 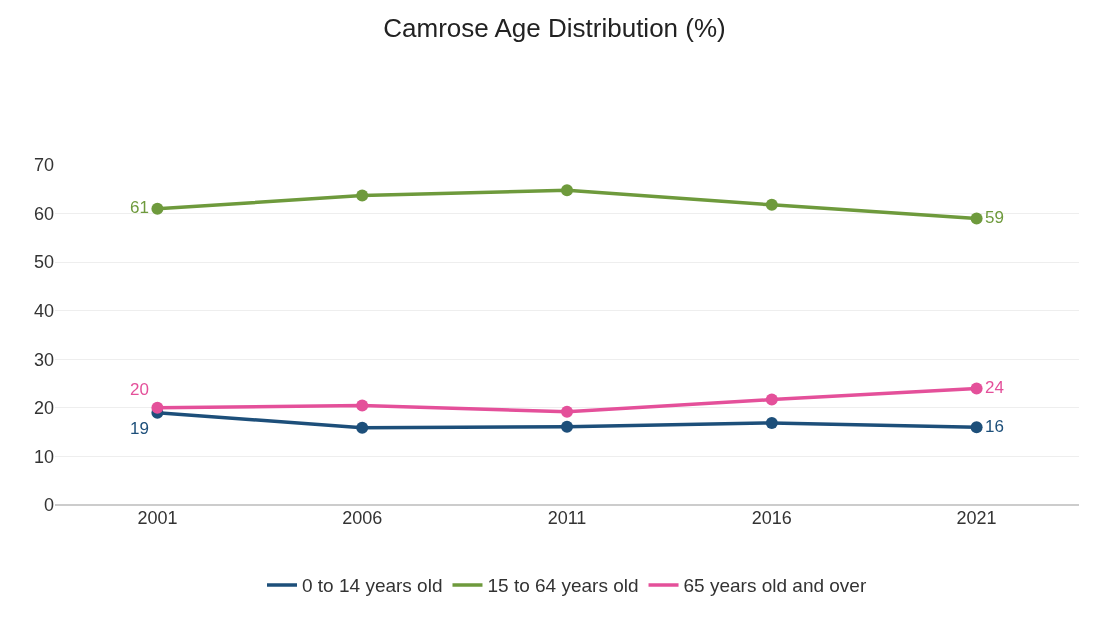 I want to click on data-label: 61, so click(x=139, y=207).